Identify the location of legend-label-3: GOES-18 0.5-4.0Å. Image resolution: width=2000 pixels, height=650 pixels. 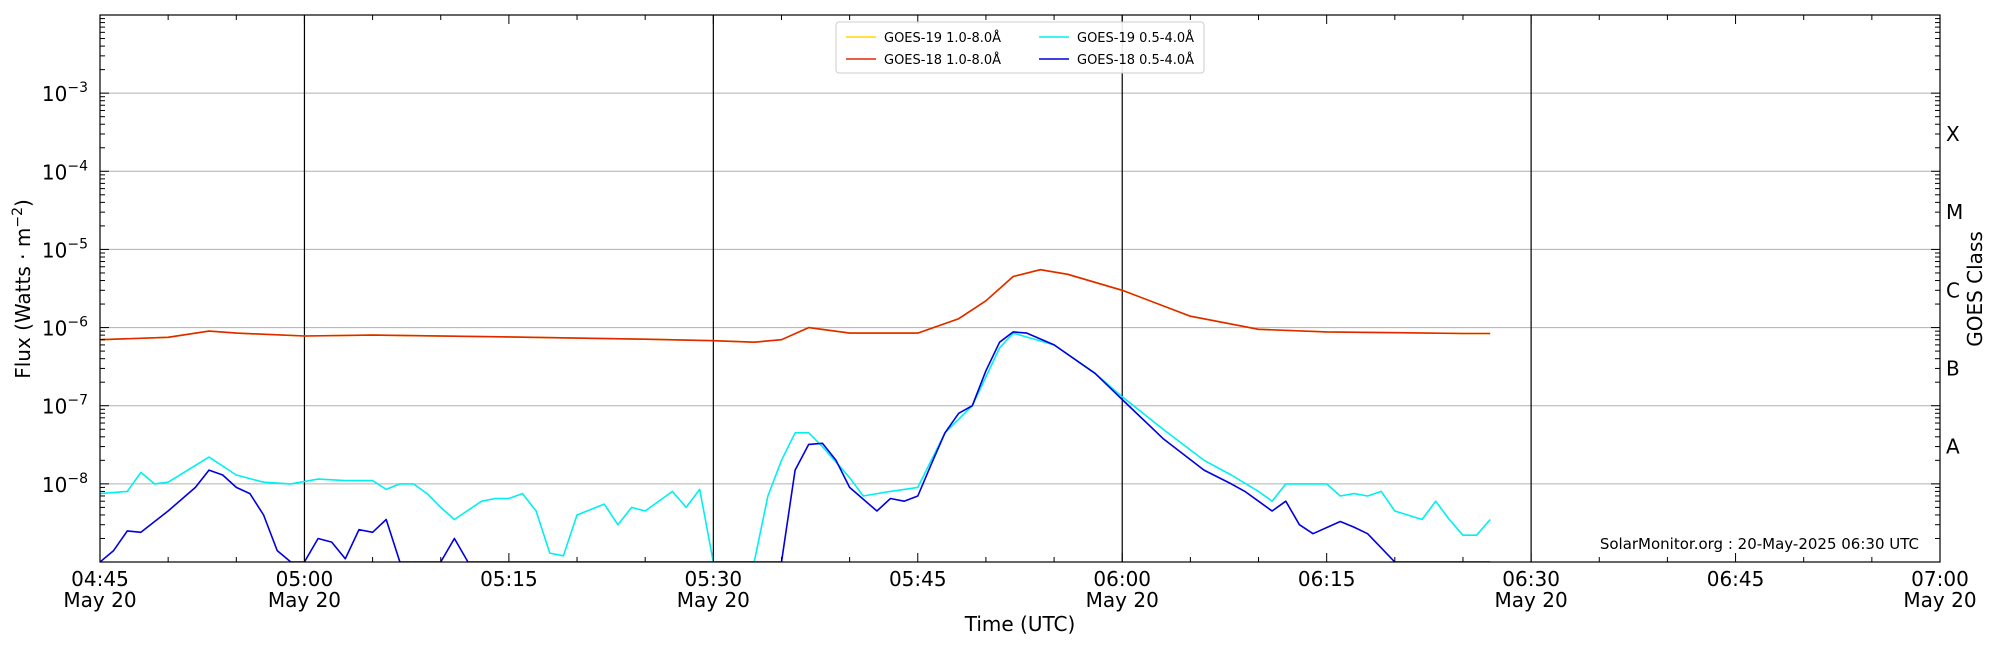
(1135, 60).